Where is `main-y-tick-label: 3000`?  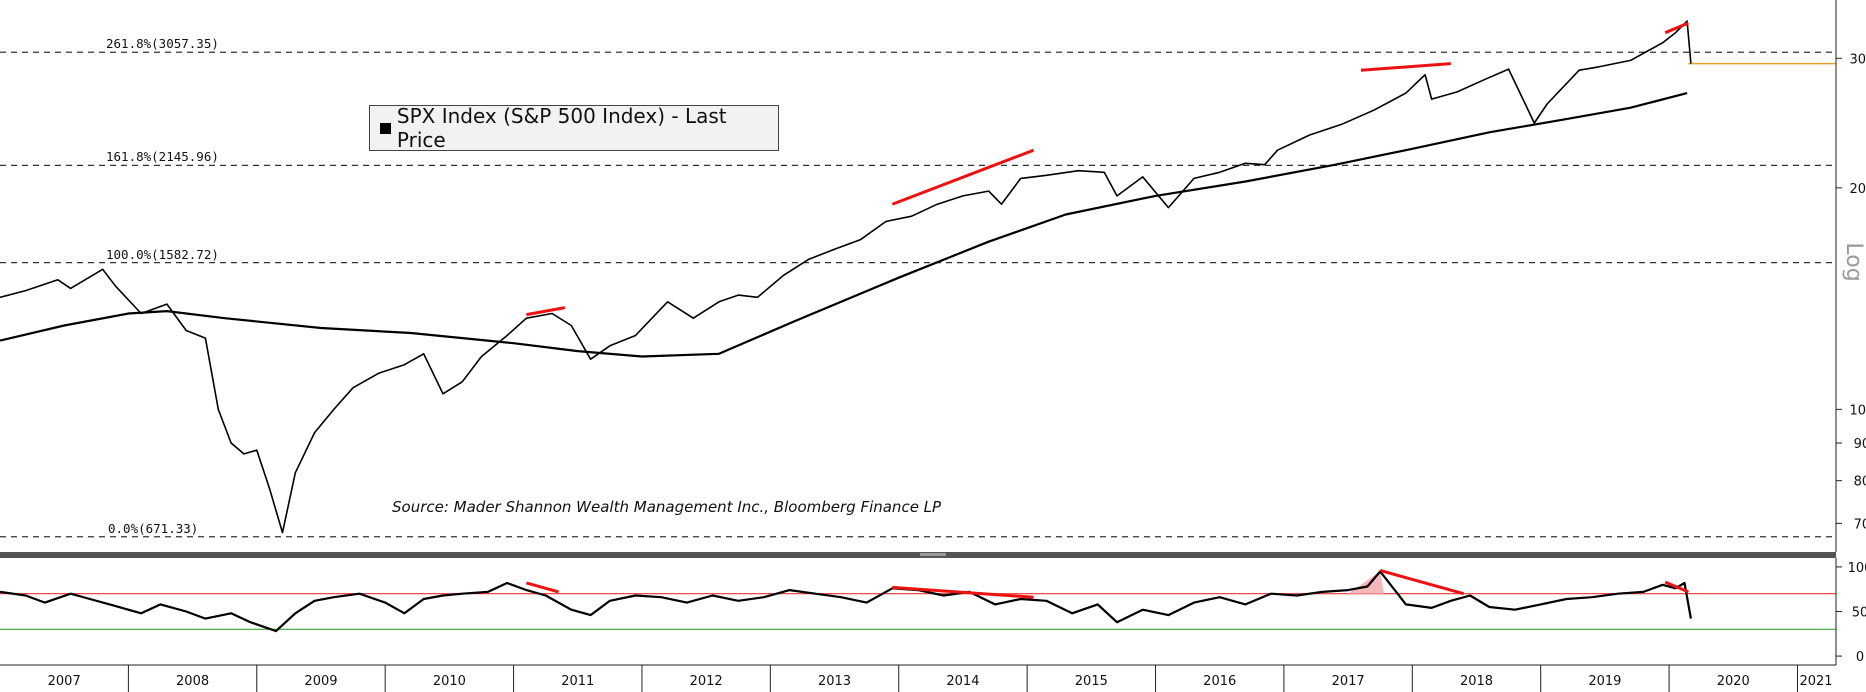 main-y-tick-label: 3000 is located at coordinates (1857, 59).